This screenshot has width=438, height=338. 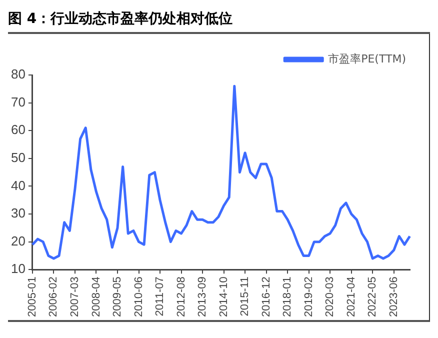 What do you see at coordinates (224, 297) in the screenshot?
I see `x-tick-label: 2014-10` at bounding box center [224, 297].